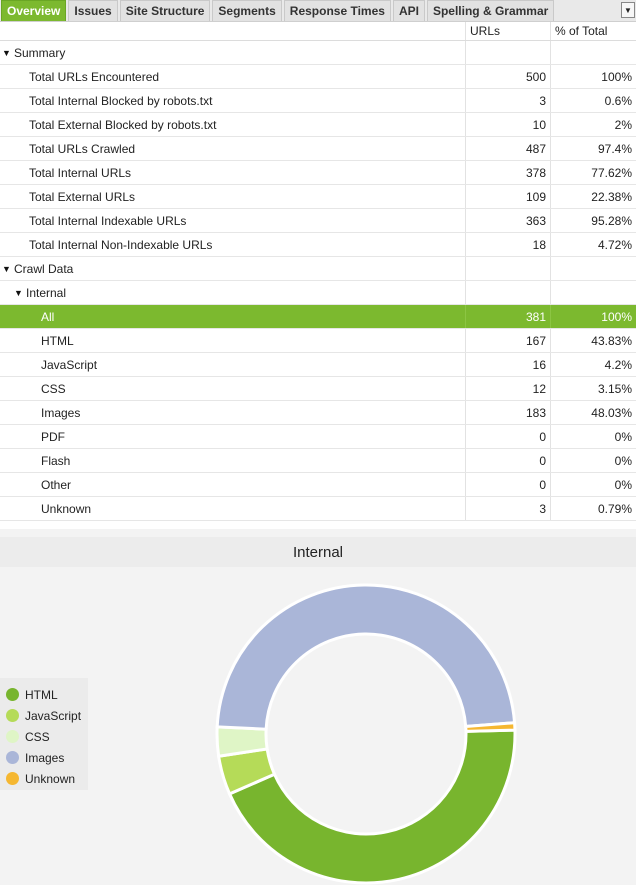 This screenshot has height=885, width=636. I want to click on row-urls-value: 167, so click(508, 340).